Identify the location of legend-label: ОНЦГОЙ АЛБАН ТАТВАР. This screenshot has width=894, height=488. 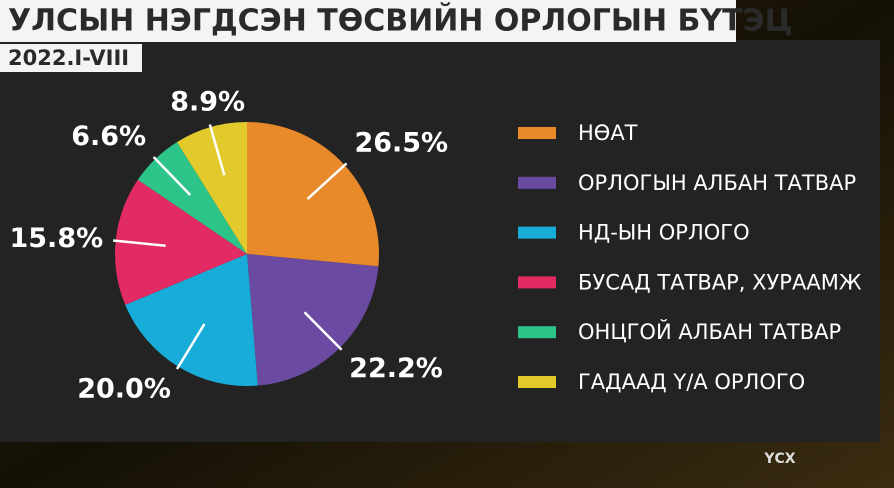
(709, 331).